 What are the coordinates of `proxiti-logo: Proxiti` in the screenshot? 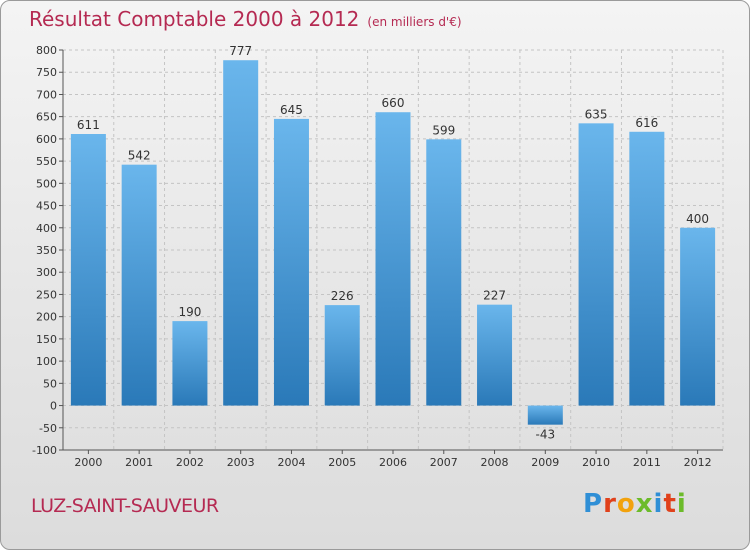 It's located at (635, 504).